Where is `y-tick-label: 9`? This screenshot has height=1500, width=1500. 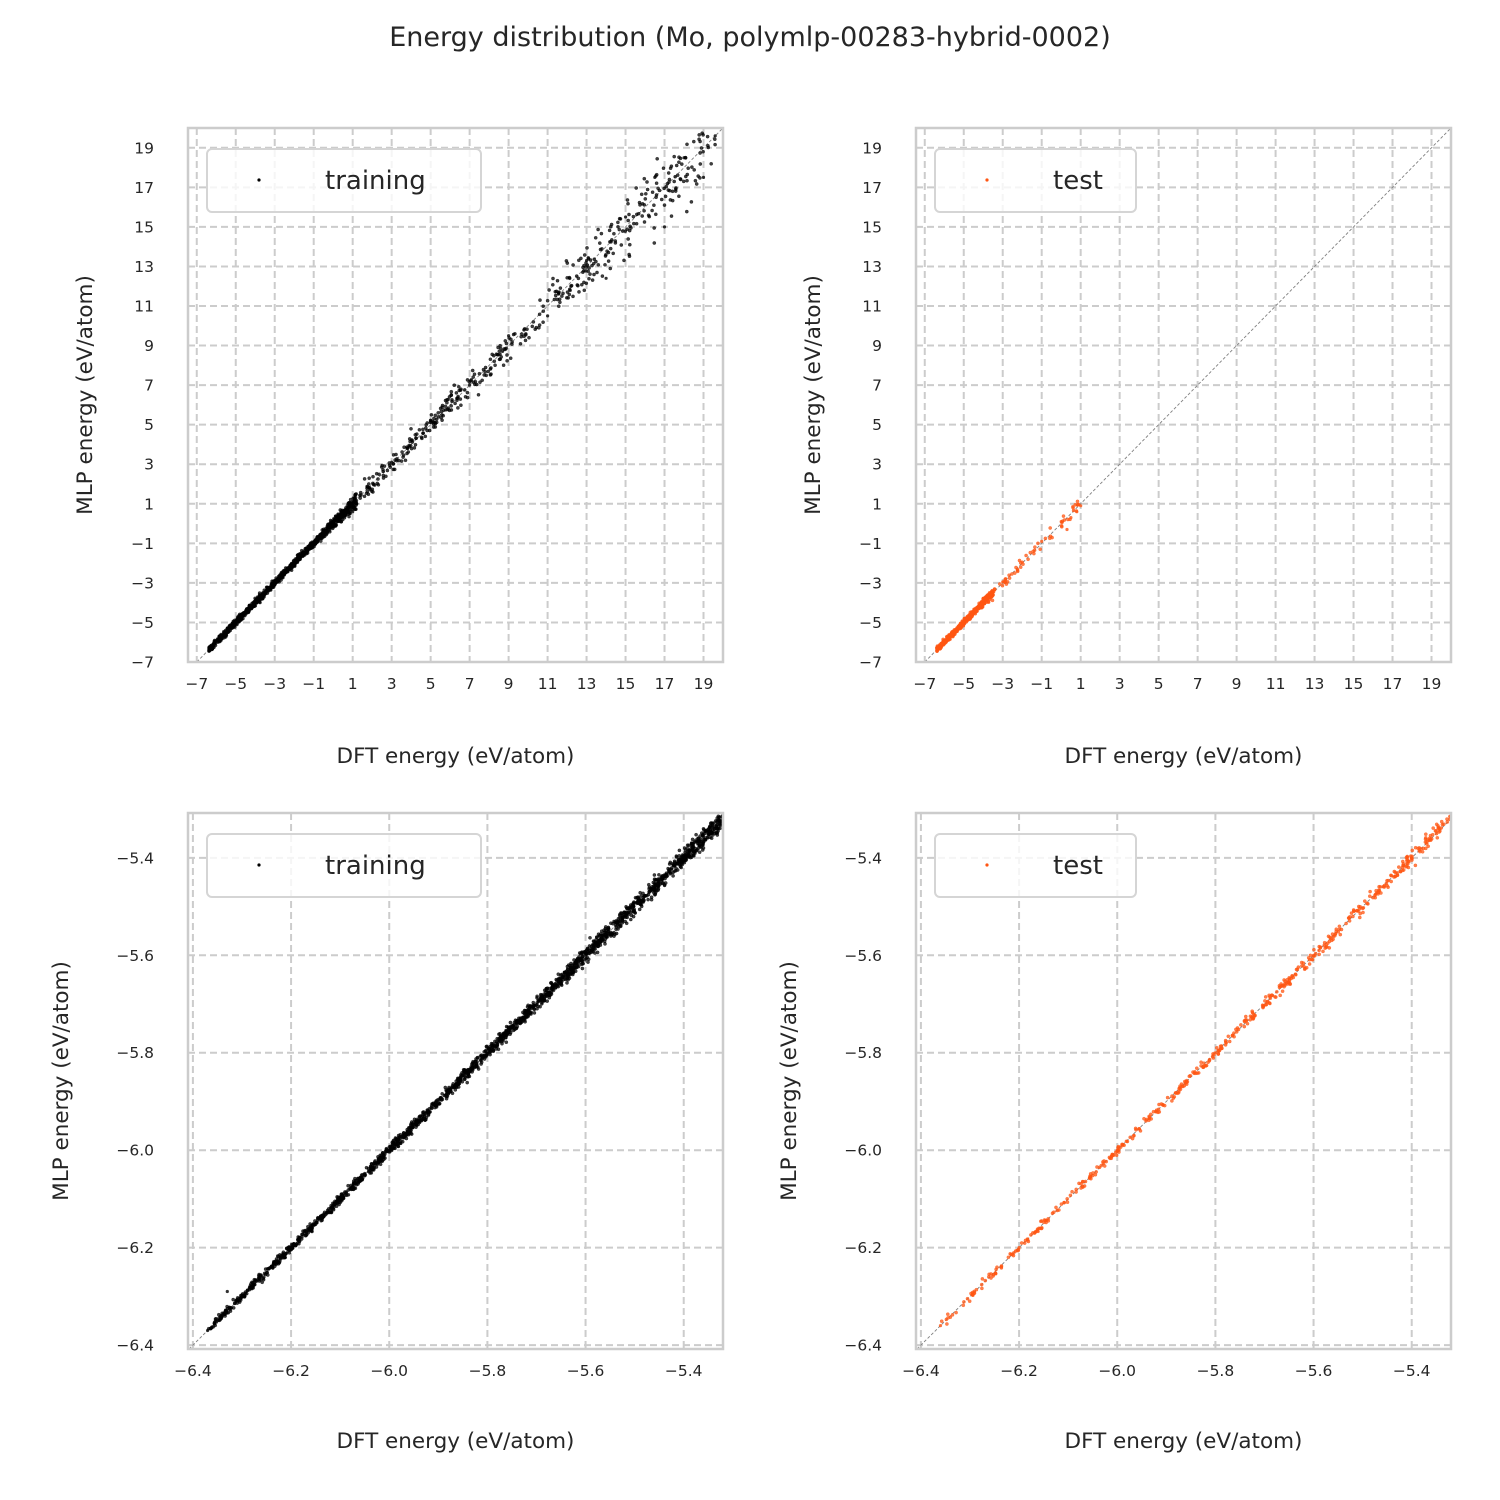
y-tick-label: 9 is located at coordinates (877, 346).